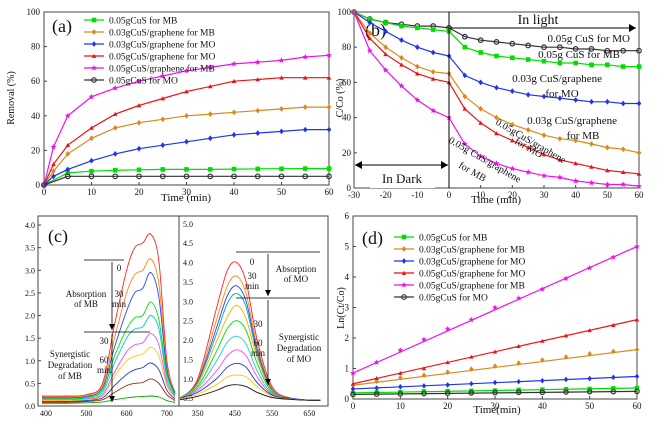 The width and height of the screenshot is (665, 429). I want to click on b-ytick-label: 80, so click(347, 47).